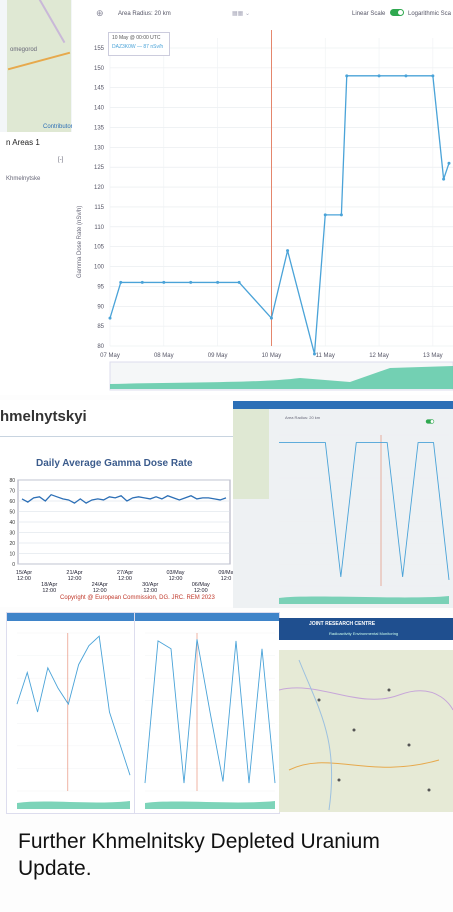 The image size is (453, 912). I want to click on secondary-chart-screenshot: Area Radius: 20 km, so click(343, 504).